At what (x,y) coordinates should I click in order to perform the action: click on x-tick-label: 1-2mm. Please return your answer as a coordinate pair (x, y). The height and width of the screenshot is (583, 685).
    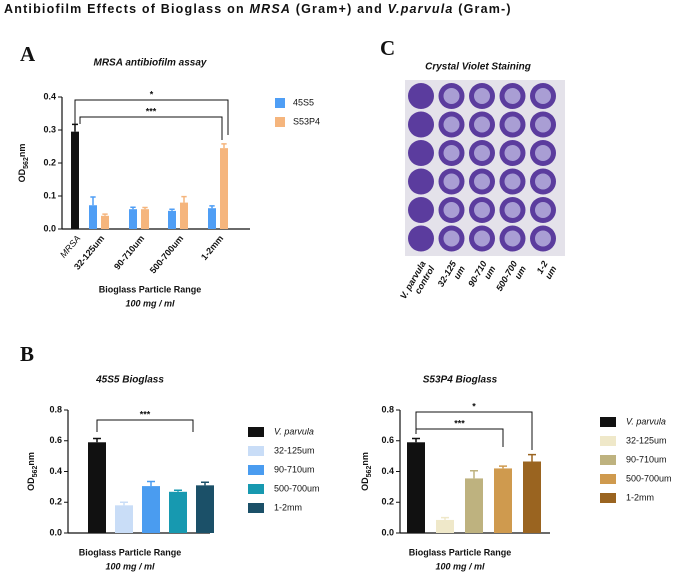
    Looking at the image, I should click on (212, 247).